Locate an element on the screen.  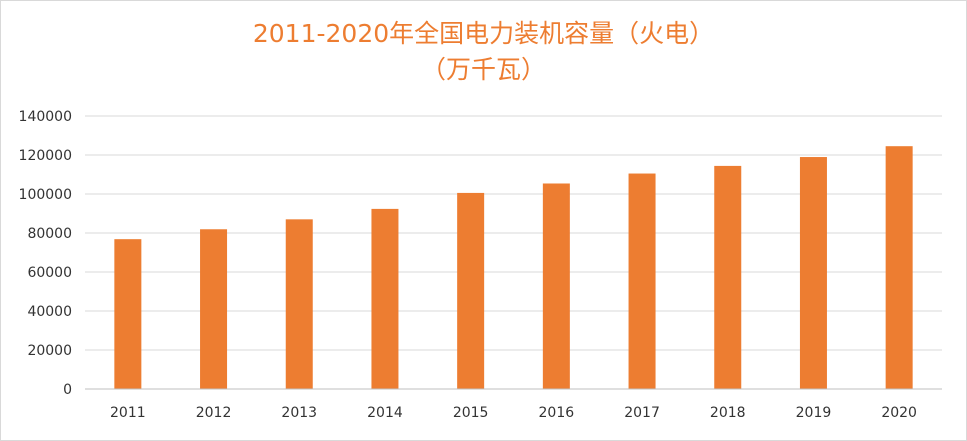
bar-2018 is located at coordinates (728, 277).